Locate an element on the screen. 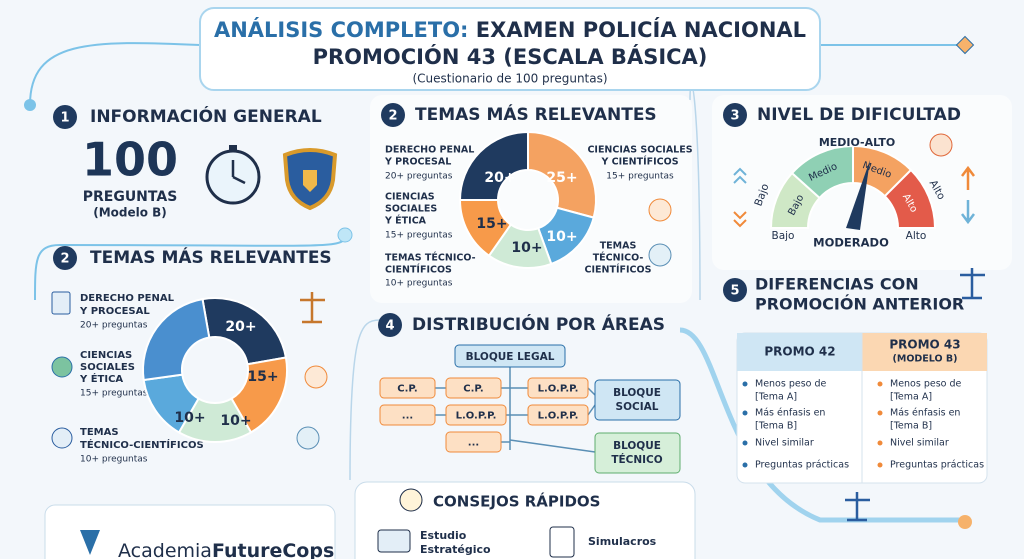 The height and width of the screenshot is (559, 1024). tree-lines is located at coordinates (515, 410).